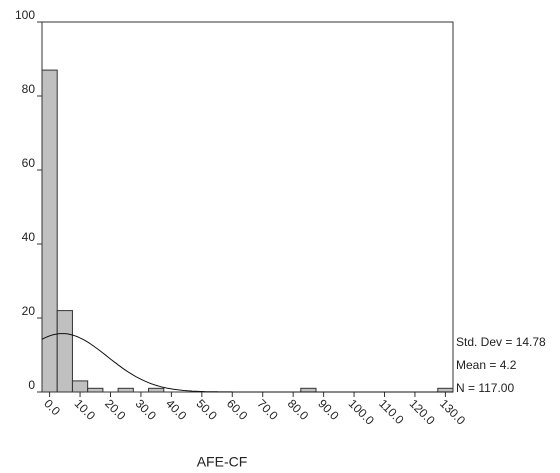 The width and height of the screenshot is (560, 473). What do you see at coordinates (422, 411) in the screenshot?
I see `x-tick-label: 120.0` at bounding box center [422, 411].